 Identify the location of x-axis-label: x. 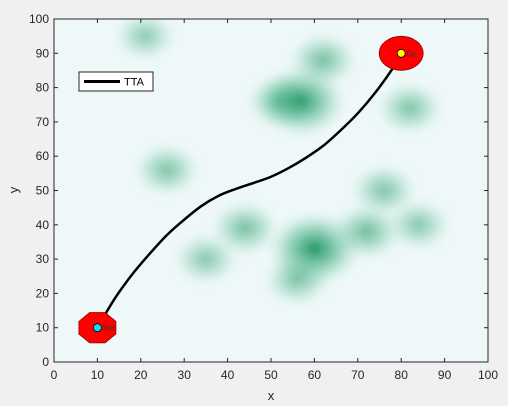
(271, 395).